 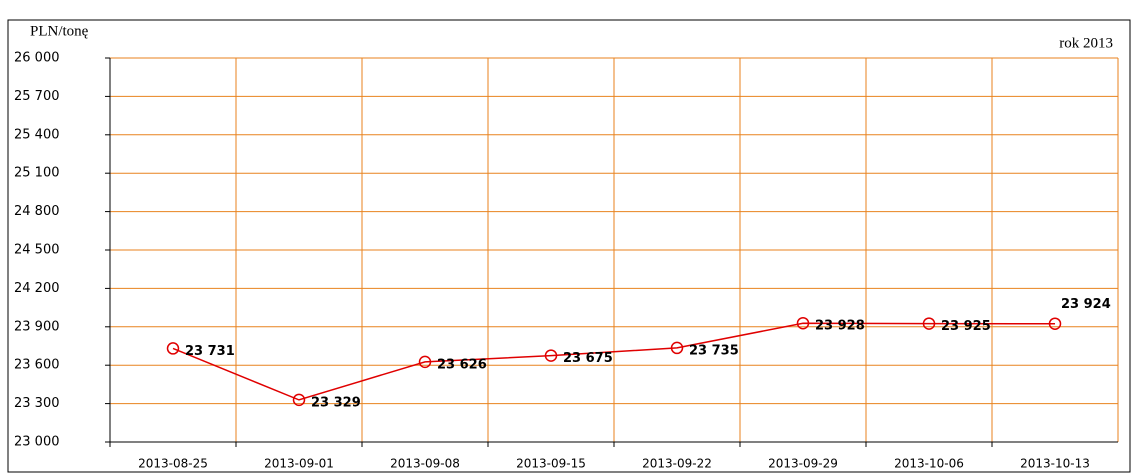 I want to click on y-tick-label: 23 000, so click(x=37, y=442).